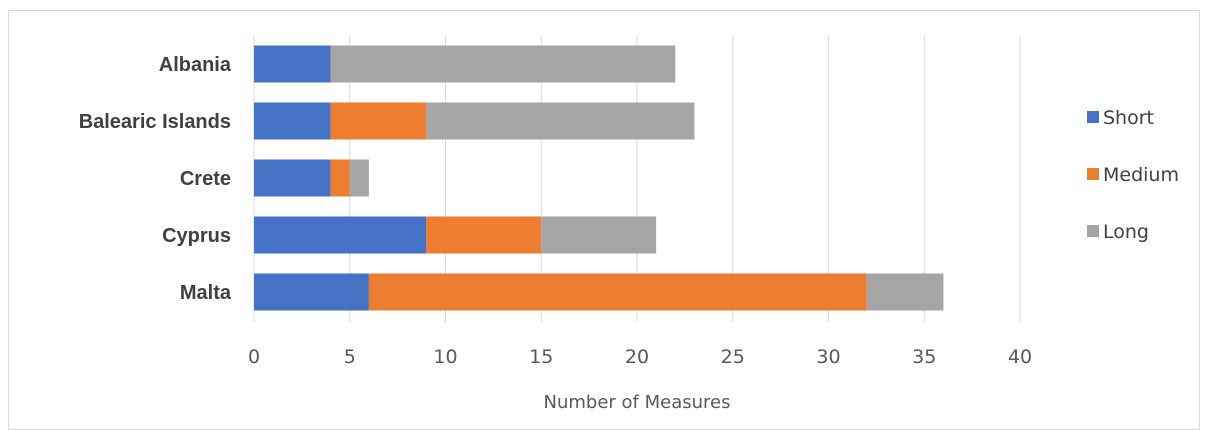  I want to click on x-tick-5: 5, so click(350, 357).